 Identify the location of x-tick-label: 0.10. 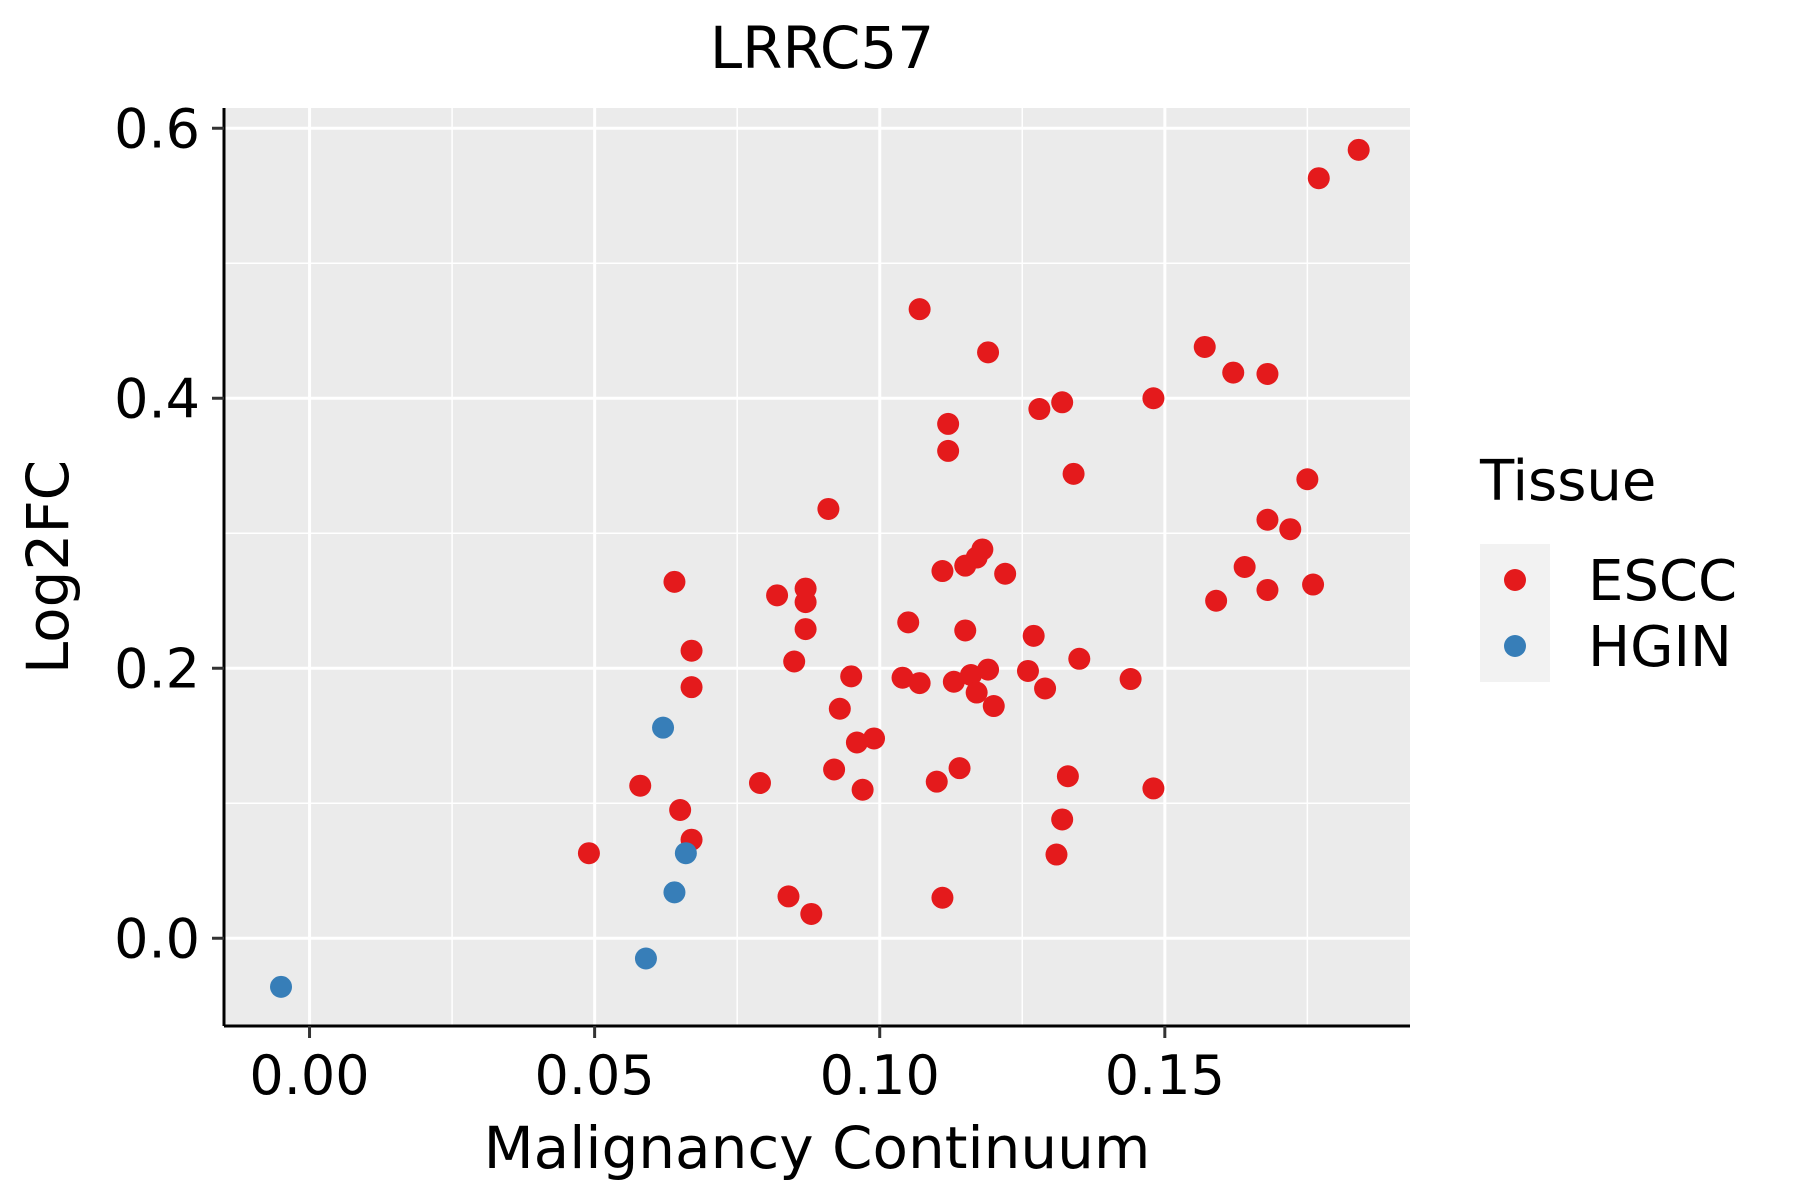
(880, 1075).